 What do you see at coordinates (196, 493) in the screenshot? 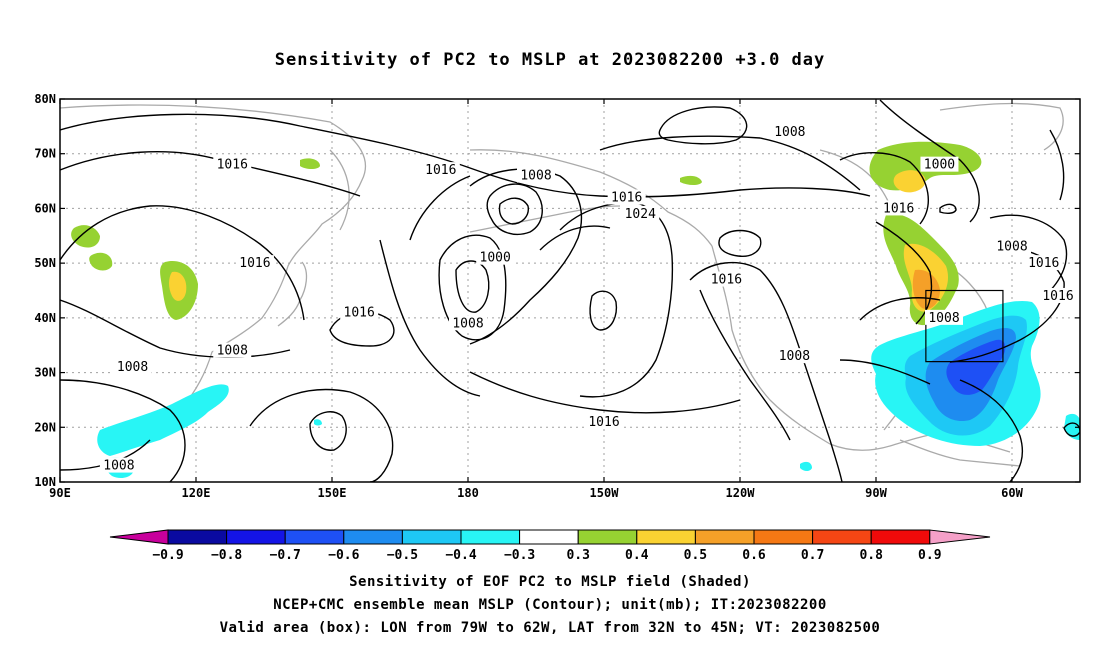
I see `lon-tick-label: 120E` at bounding box center [196, 493].